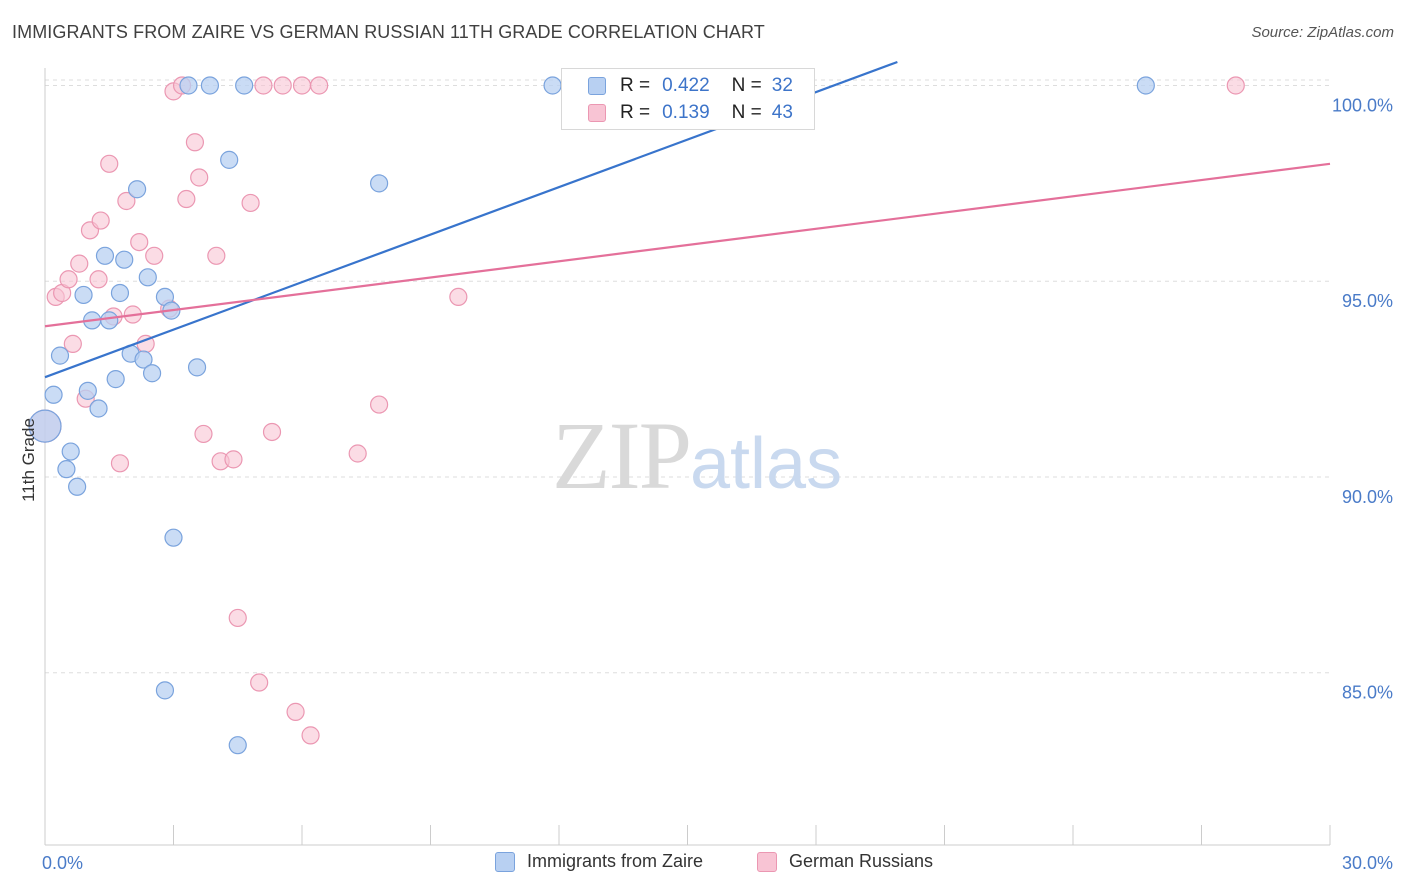 This screenshot has height=892, width=1406. What do you see at coordinates (686, 112) in the screenshot?
I see `legend-r-value: 0.139` at bounding box center [686, 112].